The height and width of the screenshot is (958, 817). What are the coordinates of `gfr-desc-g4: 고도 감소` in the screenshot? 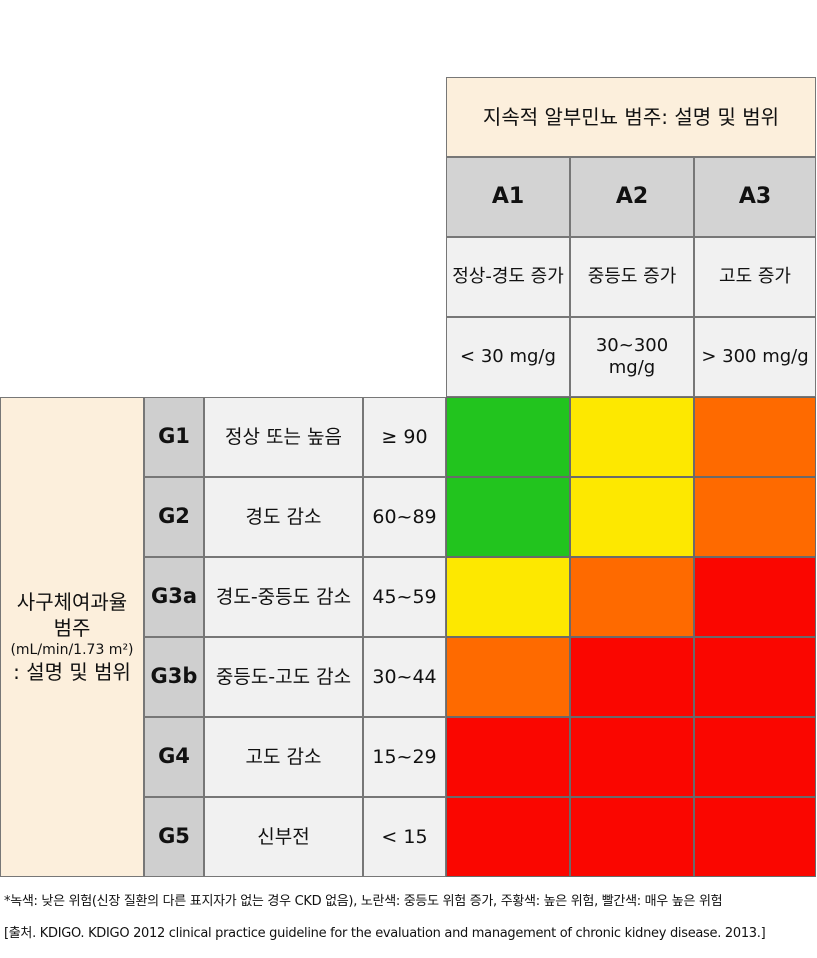 It's located at (283, 757).